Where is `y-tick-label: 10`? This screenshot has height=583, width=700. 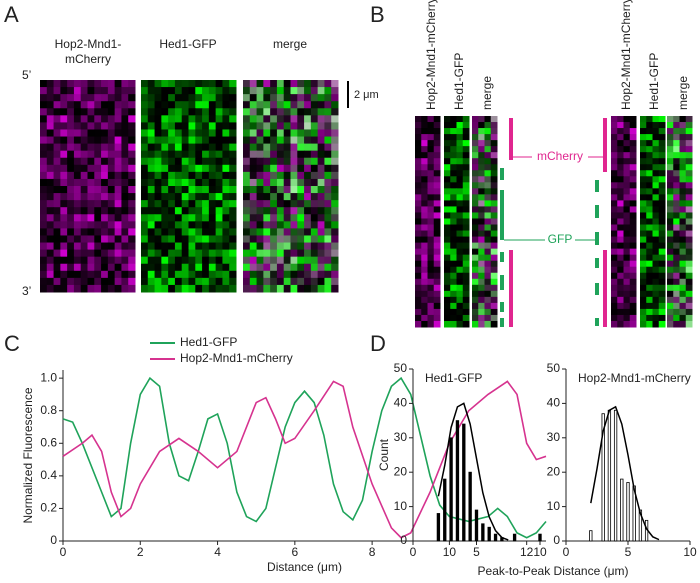
y-tick-label: 10 is located at coordinates (554, 506).